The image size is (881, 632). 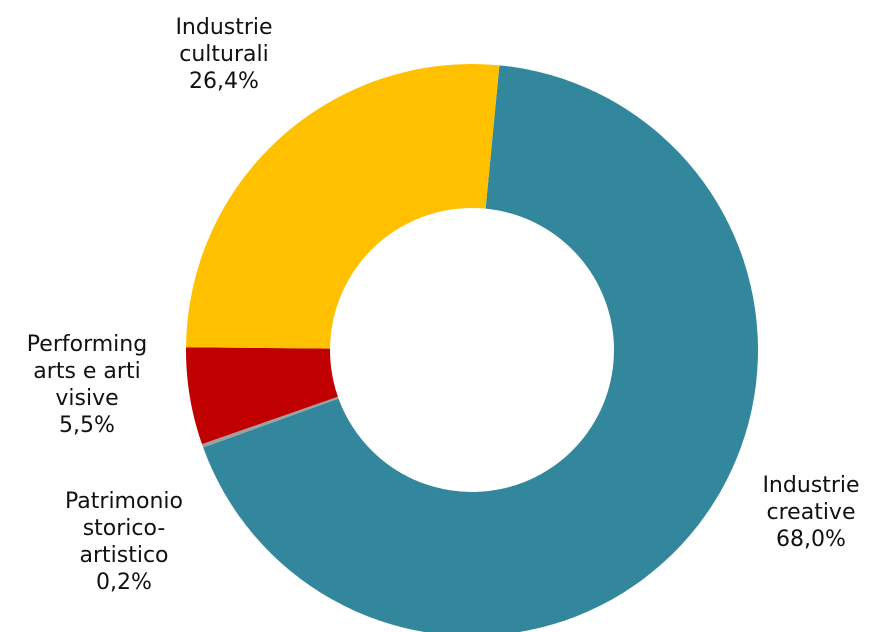 I want to click on label-performing-arts-line-1: Performing, so click(x=87, y=344).